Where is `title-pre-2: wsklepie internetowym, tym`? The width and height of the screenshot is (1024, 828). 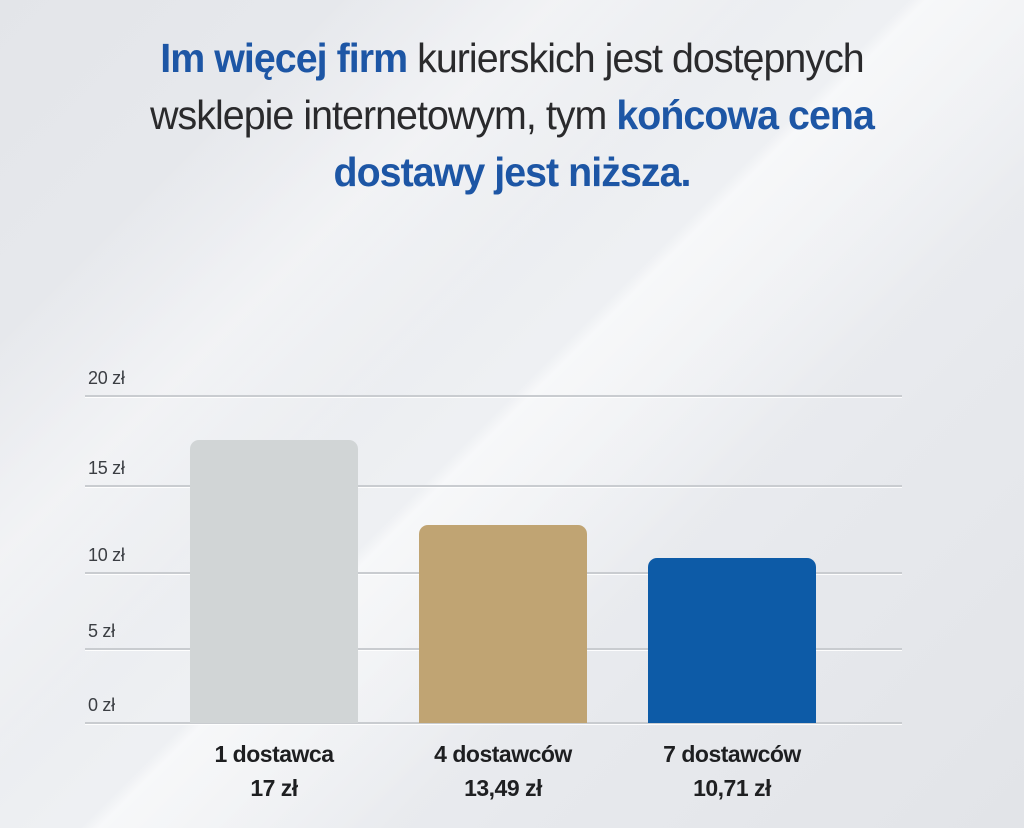 title-pre-2: wsklepie internetowym, tym is located at coordinates (383, 115).